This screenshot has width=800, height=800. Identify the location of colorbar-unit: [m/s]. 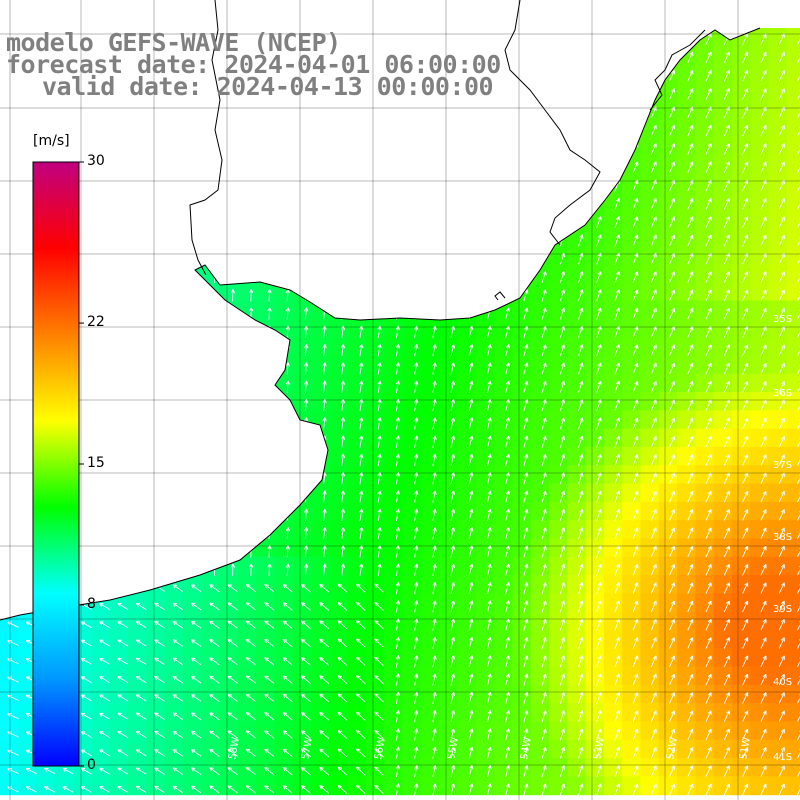
(51, 141).